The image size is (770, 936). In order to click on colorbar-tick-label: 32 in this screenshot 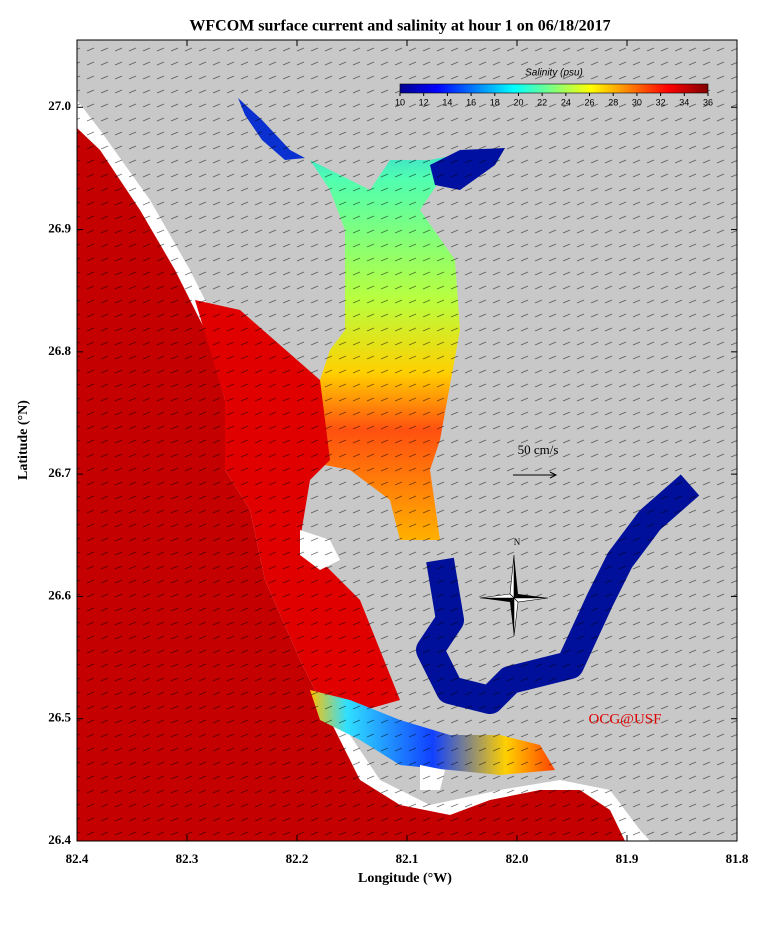, I will do `click(661, 102)`.